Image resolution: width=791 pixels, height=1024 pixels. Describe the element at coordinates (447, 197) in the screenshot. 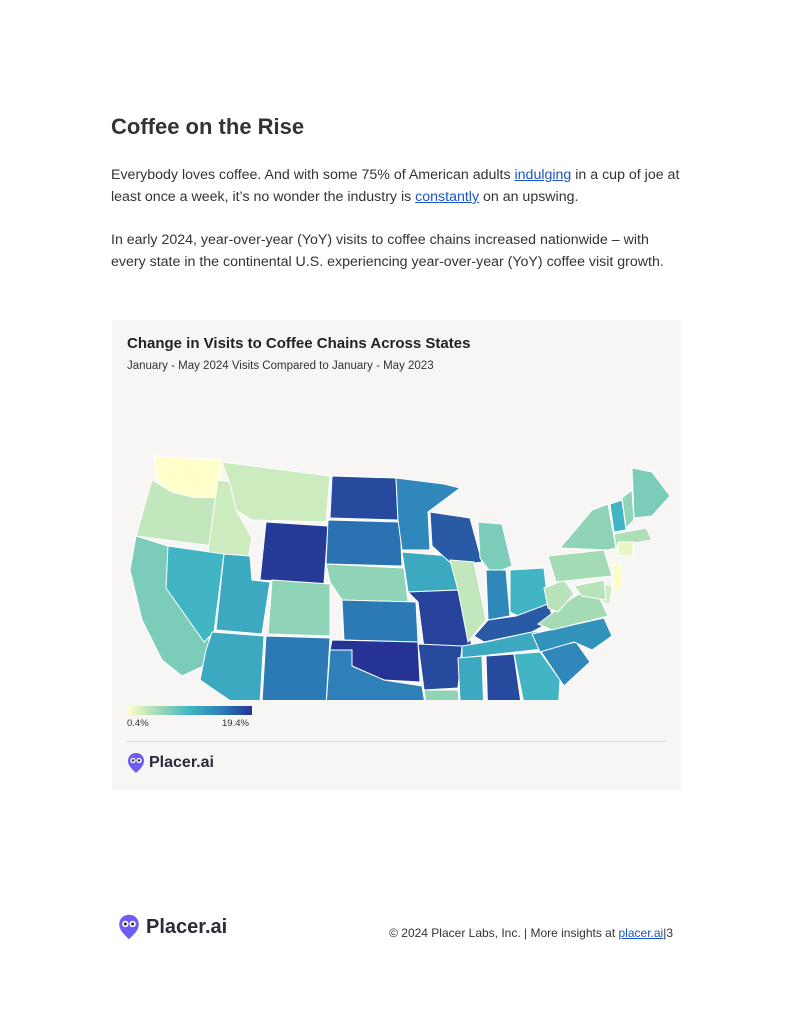

I see `constantly-link: constantly` at that location.